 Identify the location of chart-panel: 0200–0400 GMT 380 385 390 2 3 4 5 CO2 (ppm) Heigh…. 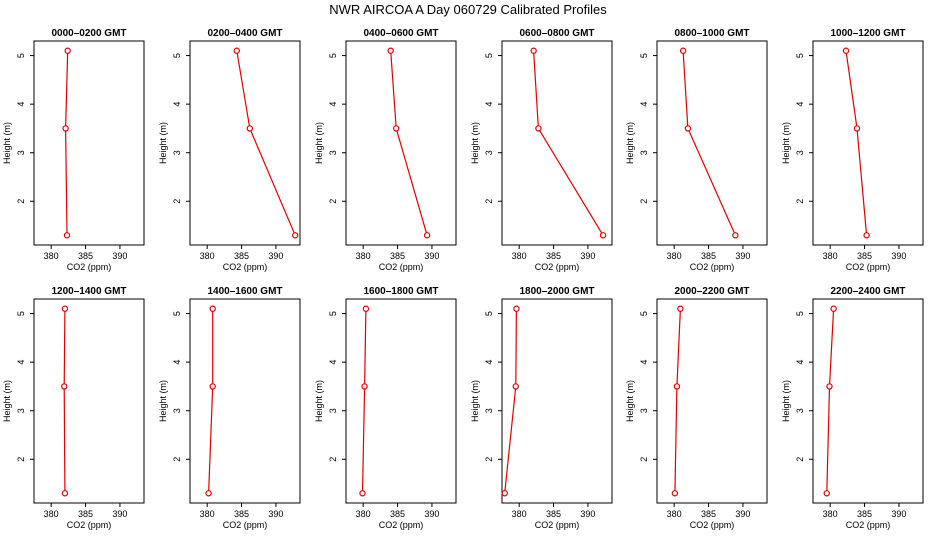
(229, 150).